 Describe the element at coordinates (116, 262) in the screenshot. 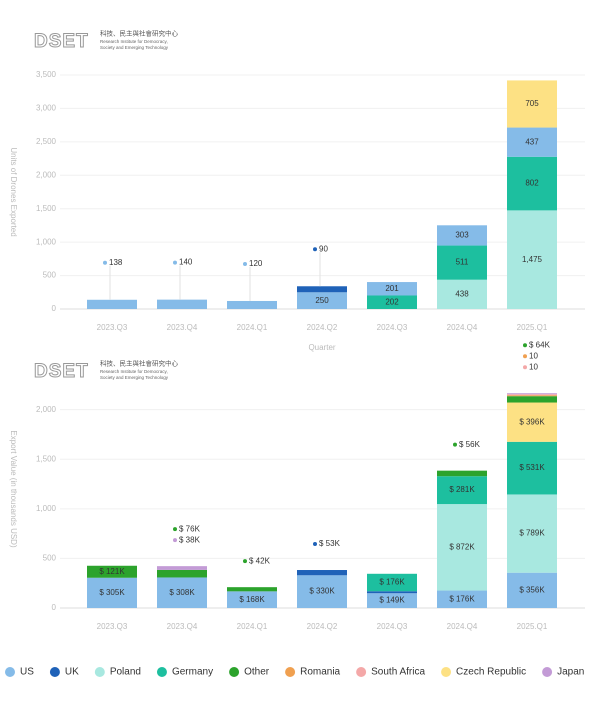

I see `value-label: 138` at that location.